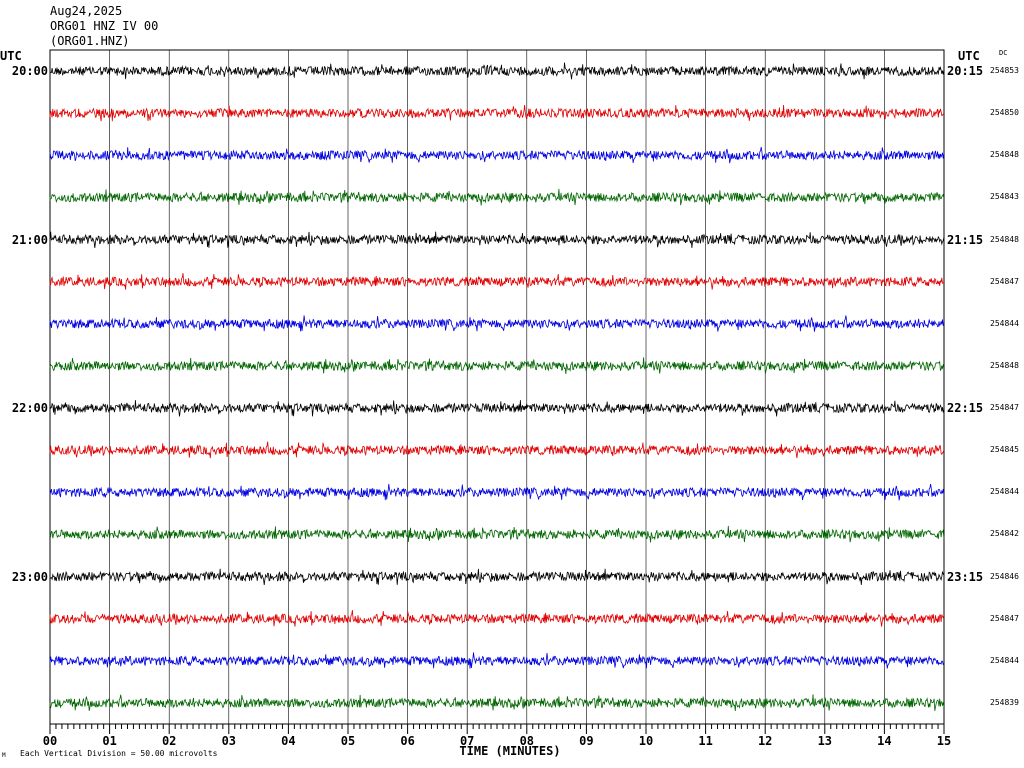 Image resolution: width=1024 pixels, height=768 pixels. What do you see at coordinates (407, 741) in the screenshot?
I see `x-tick-label: 06` at bounding box center [407, 741].